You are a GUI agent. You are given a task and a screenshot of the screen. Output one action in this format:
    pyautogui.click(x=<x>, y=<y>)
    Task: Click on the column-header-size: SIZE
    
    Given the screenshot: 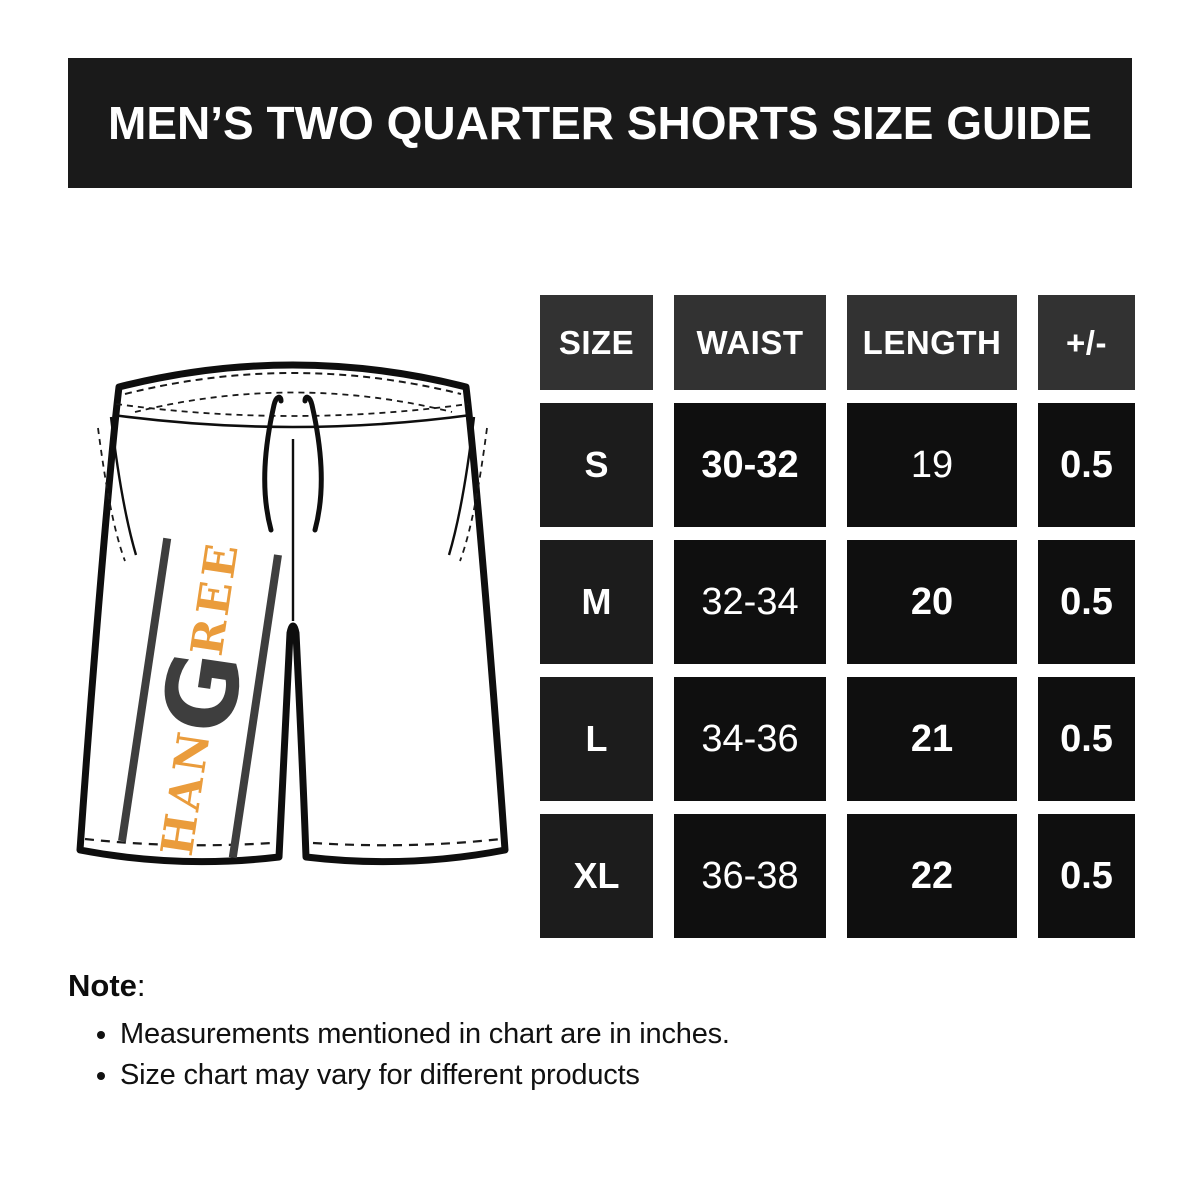 What is the action you would take?
    pyautogui.click(x=596, y=342)
    